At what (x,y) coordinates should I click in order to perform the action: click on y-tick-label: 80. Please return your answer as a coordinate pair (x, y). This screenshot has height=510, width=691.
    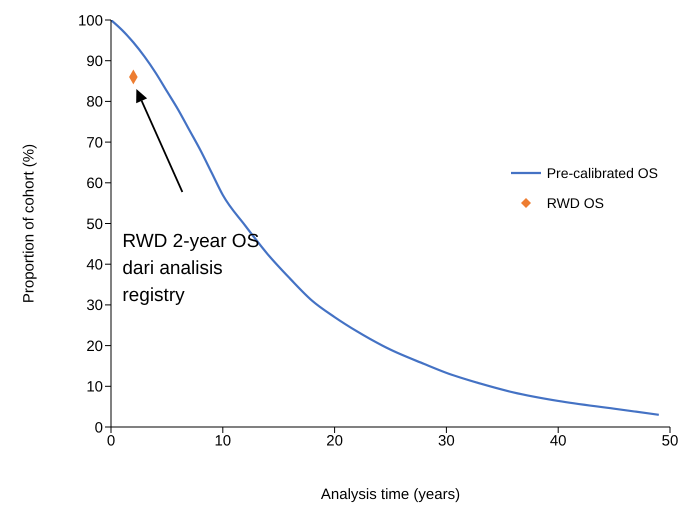
    Looking at the image, I should click on (94, 102).